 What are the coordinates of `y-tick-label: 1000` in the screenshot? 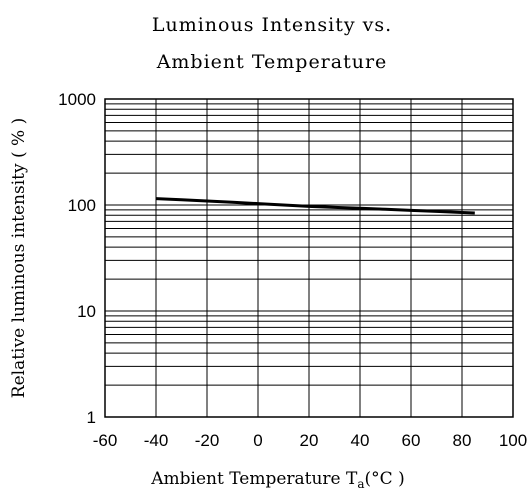 It's located at (77, 99).